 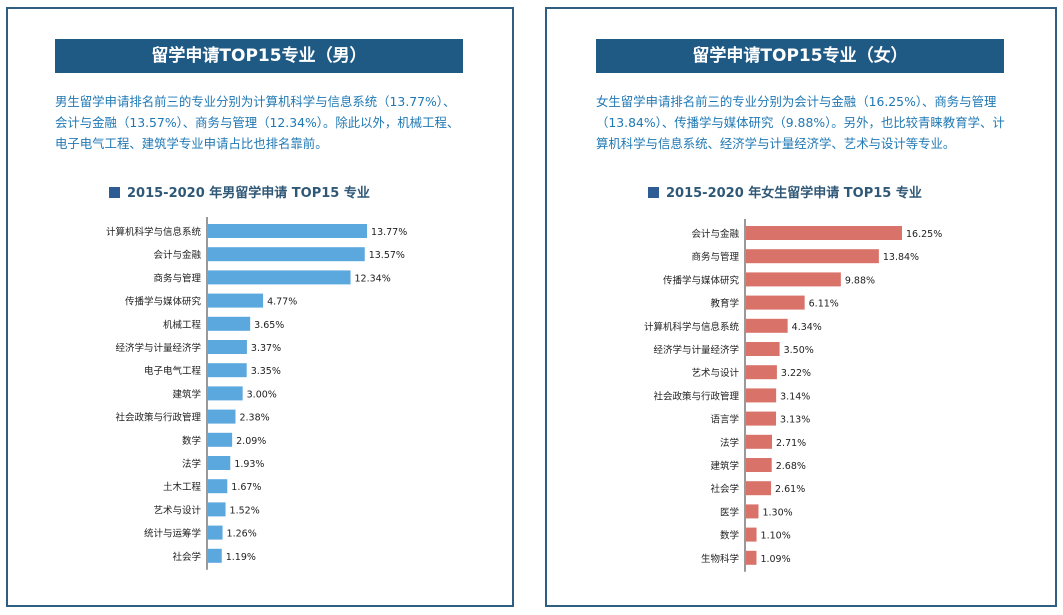 I want to click on female-category-label: 商务与管理, so click(x=715, y=257).